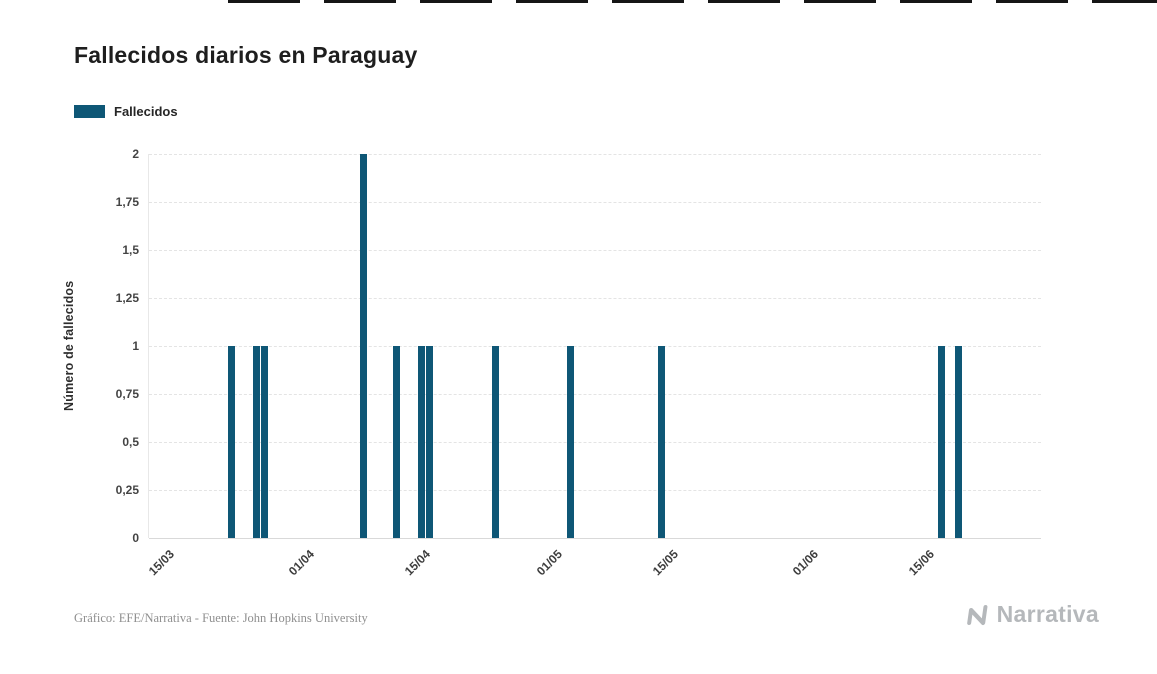 This screenshot has width=1157, height=674. Describe the element at coordinates (135, 154) in the screenshot. I see `y-tick-label: 2` at that location.